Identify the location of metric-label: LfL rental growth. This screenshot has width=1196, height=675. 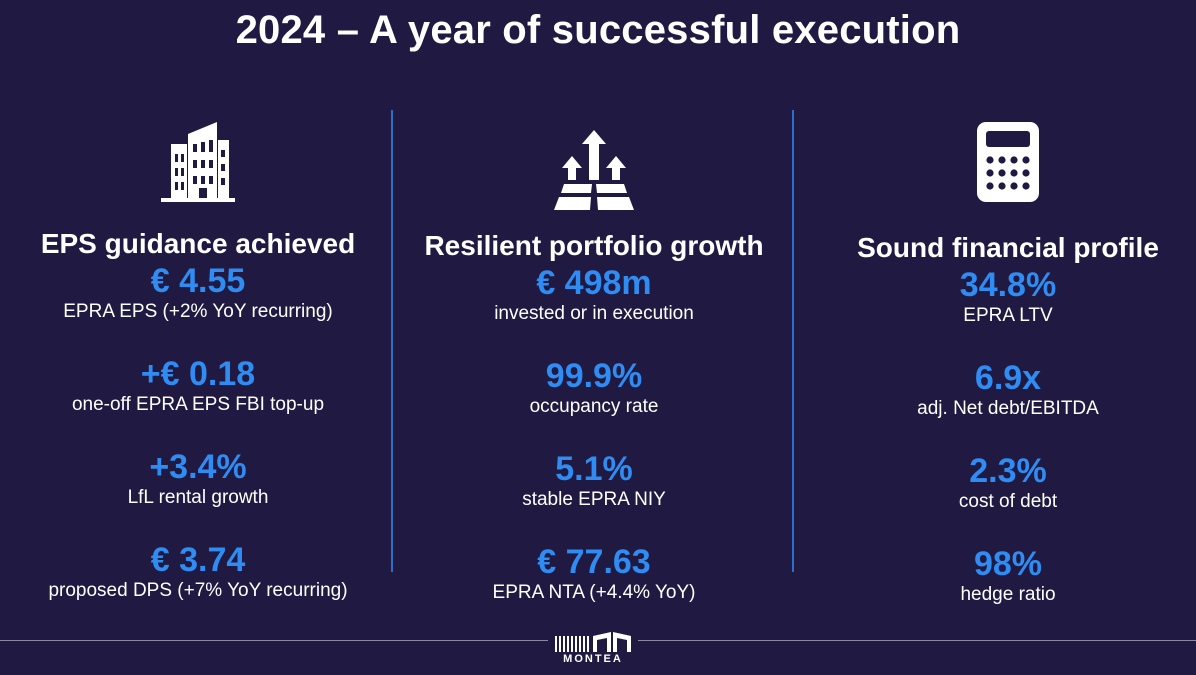
(198, 497).